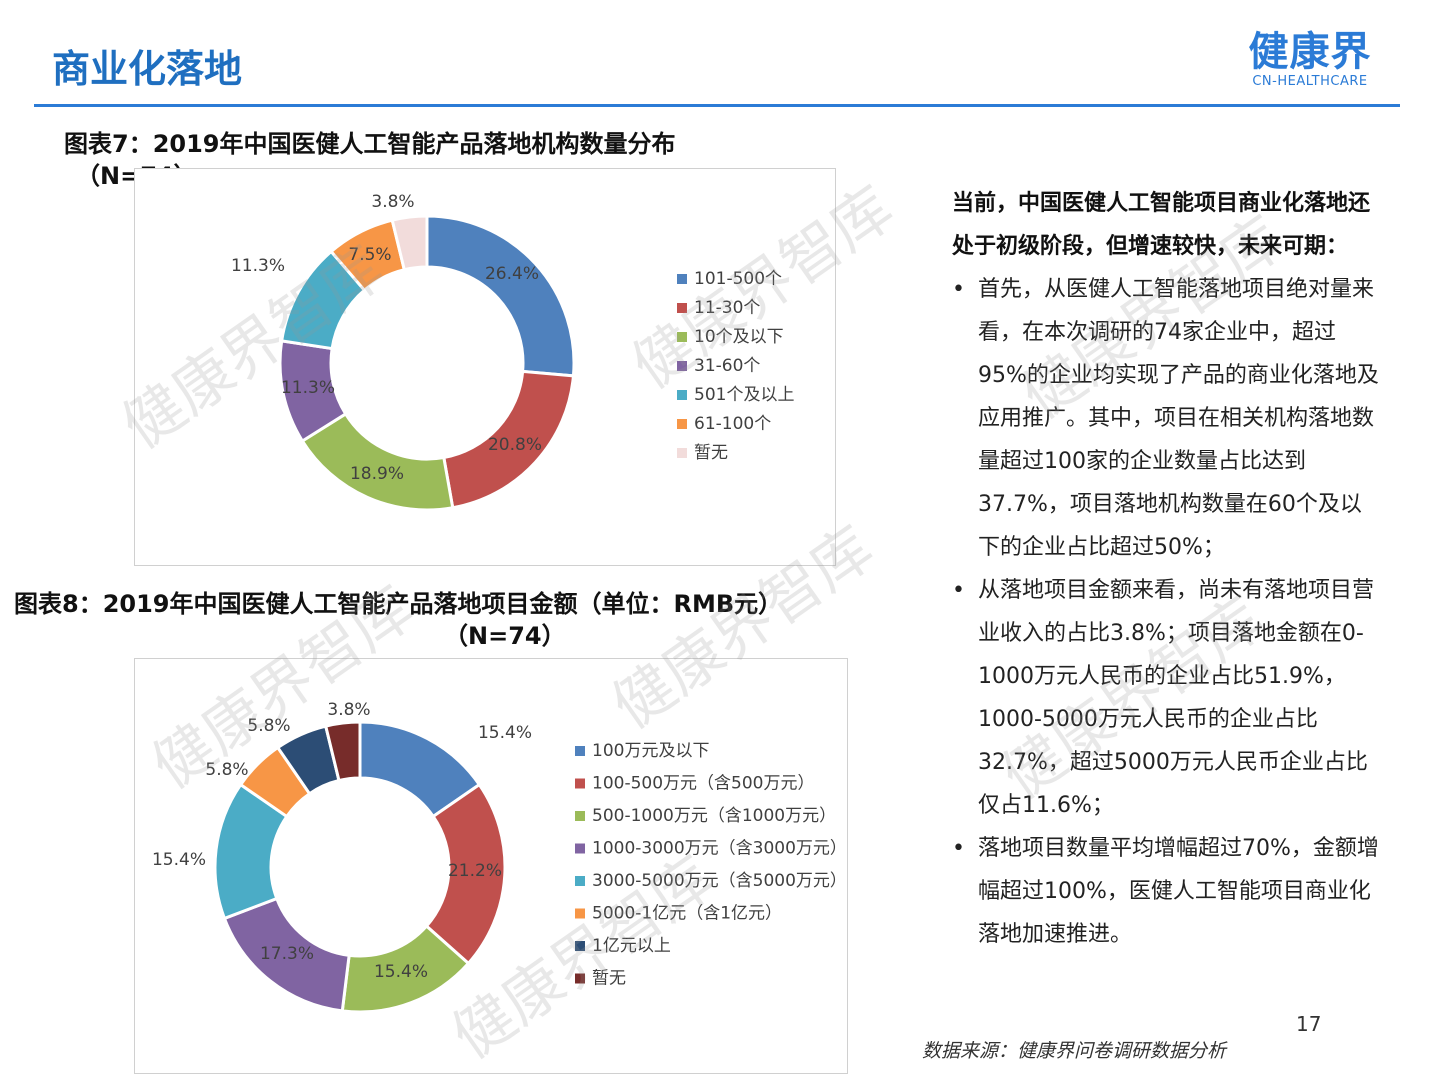 Image resolution: width=1440 pixels, height=1080 pixels. I want to click on legend-label: 100万元及以下, so click(650, 751).